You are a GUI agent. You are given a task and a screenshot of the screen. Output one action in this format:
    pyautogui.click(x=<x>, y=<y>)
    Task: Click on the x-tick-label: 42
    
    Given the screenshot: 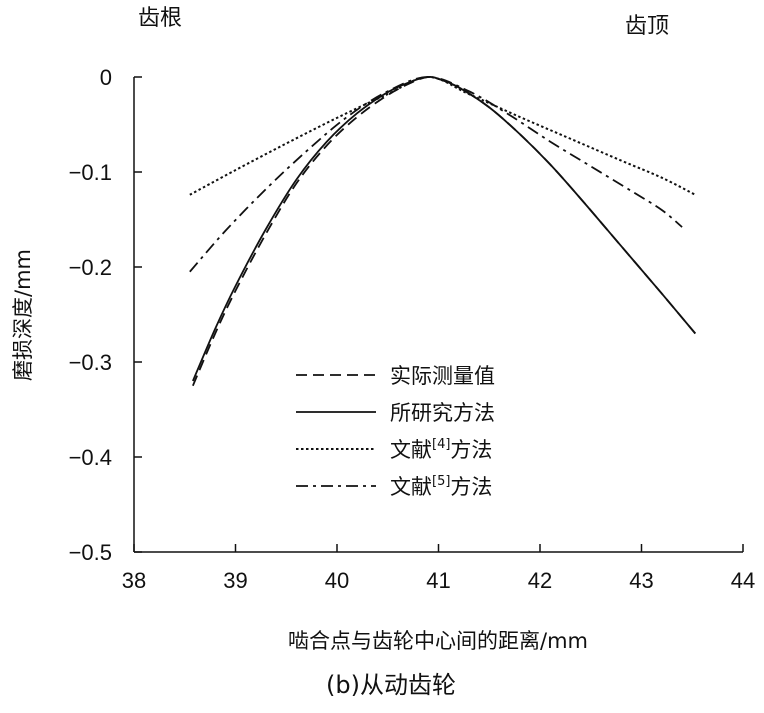 What is the action you would take?
    pyautogui.click(x=540, y=580)
    